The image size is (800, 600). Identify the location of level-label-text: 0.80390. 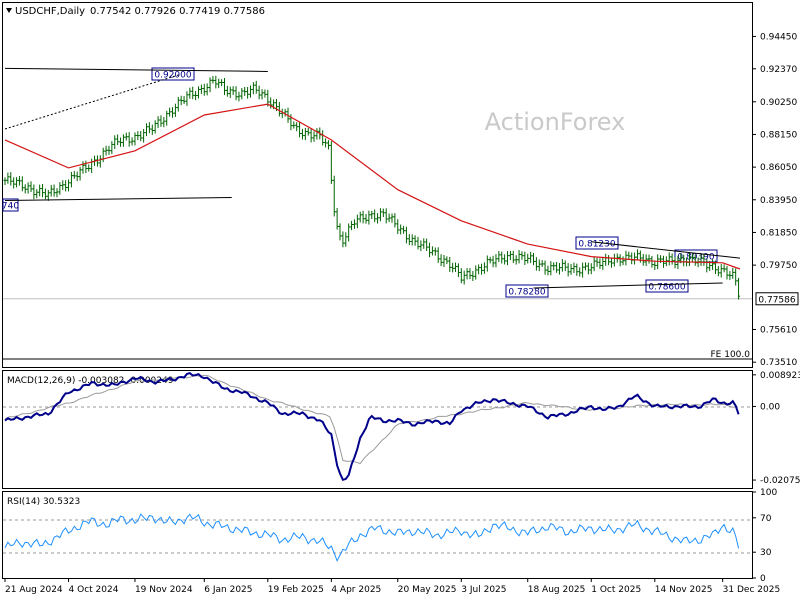
(695, 258).